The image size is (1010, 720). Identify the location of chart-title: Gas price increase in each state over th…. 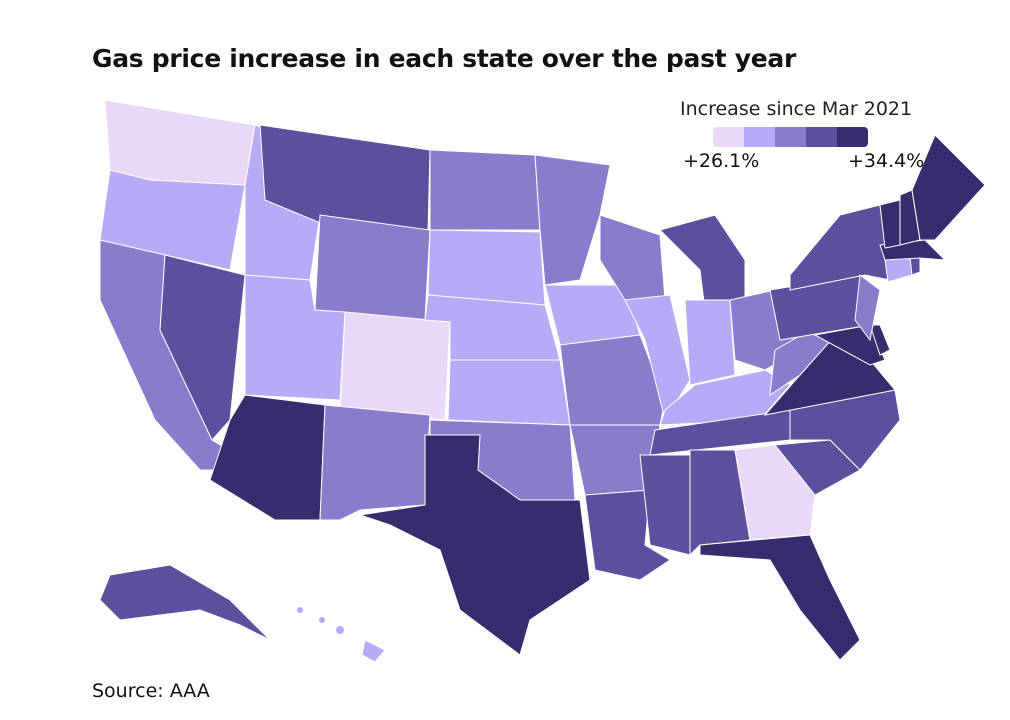
(444, 58).